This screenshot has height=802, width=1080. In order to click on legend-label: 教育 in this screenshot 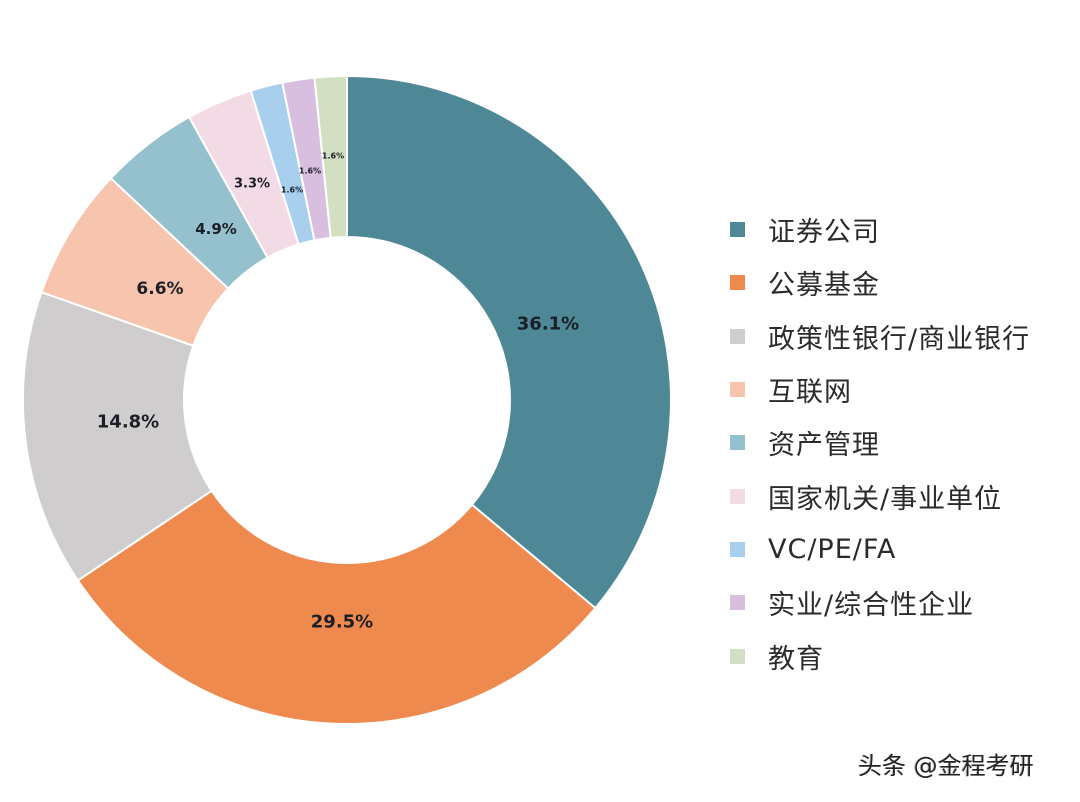, I will do `click(796, 659)`.